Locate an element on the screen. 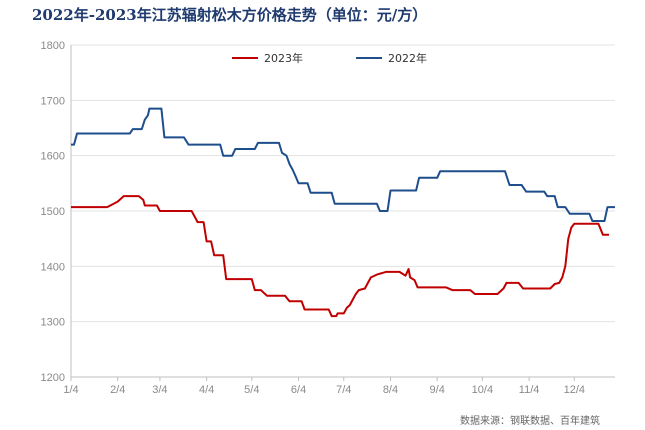 The image size is (645, 430). source-note: 数据来源：钢联数据、百年建筑 is located at coordinates (530, 420).